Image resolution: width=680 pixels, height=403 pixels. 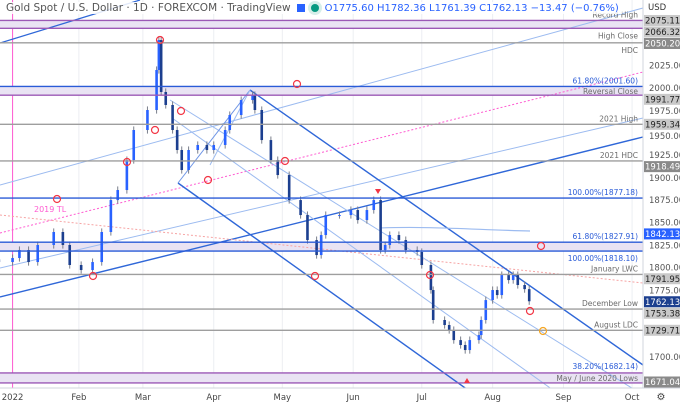 I want to click on time-tick: Feb, so click(x=78, y=398).